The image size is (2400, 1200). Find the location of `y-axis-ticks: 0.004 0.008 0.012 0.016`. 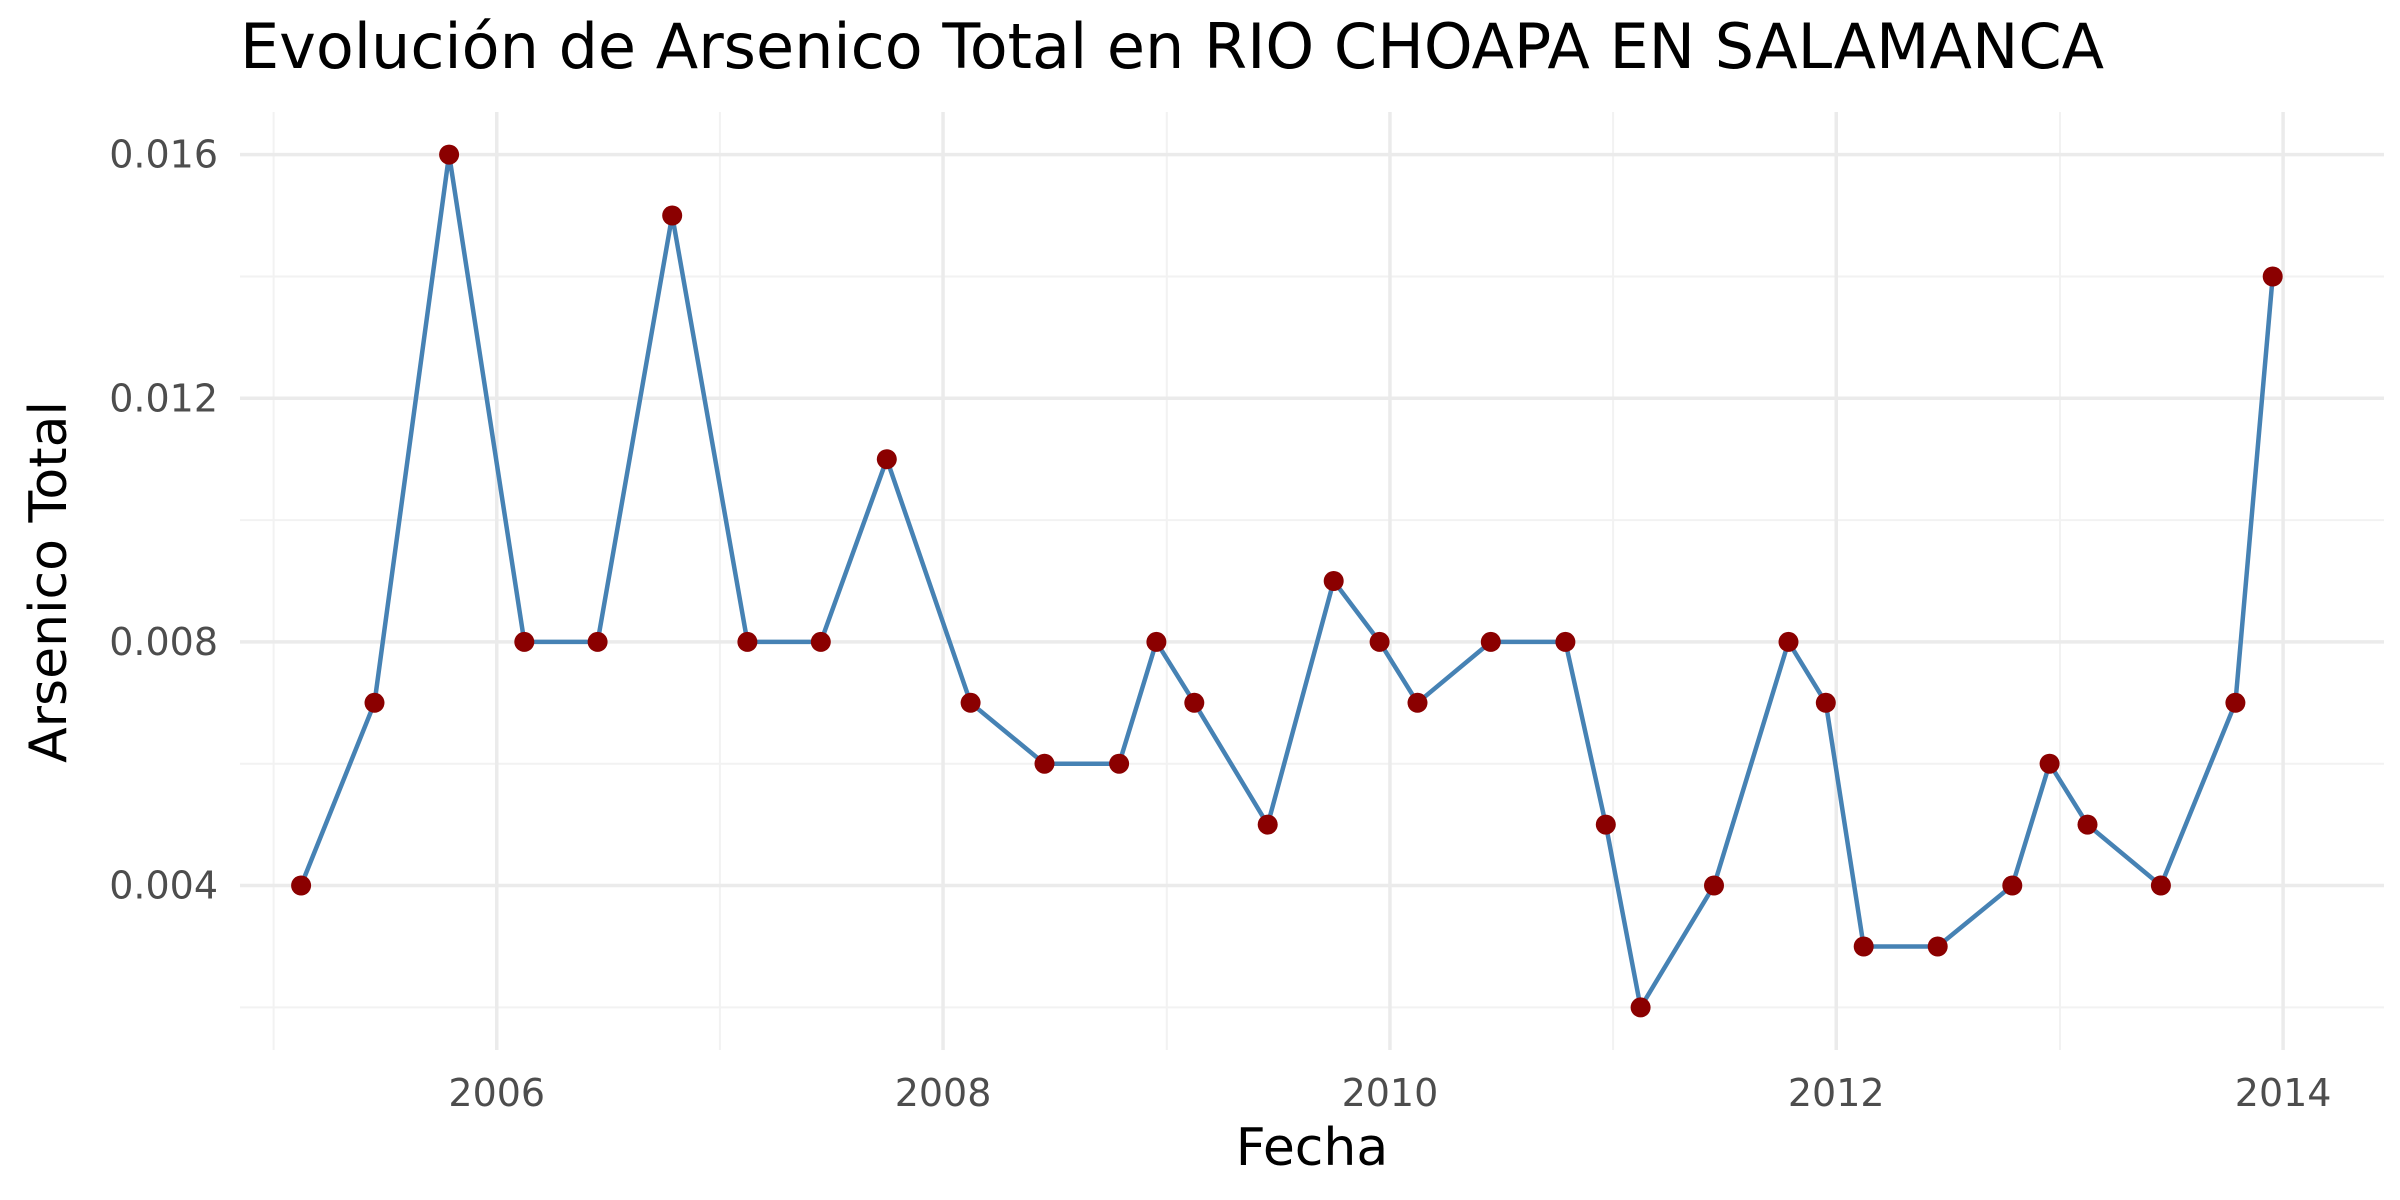

y-axis-ticks: 0.004 0.008 0.012 0.016 is located at coordinates (163, 520).